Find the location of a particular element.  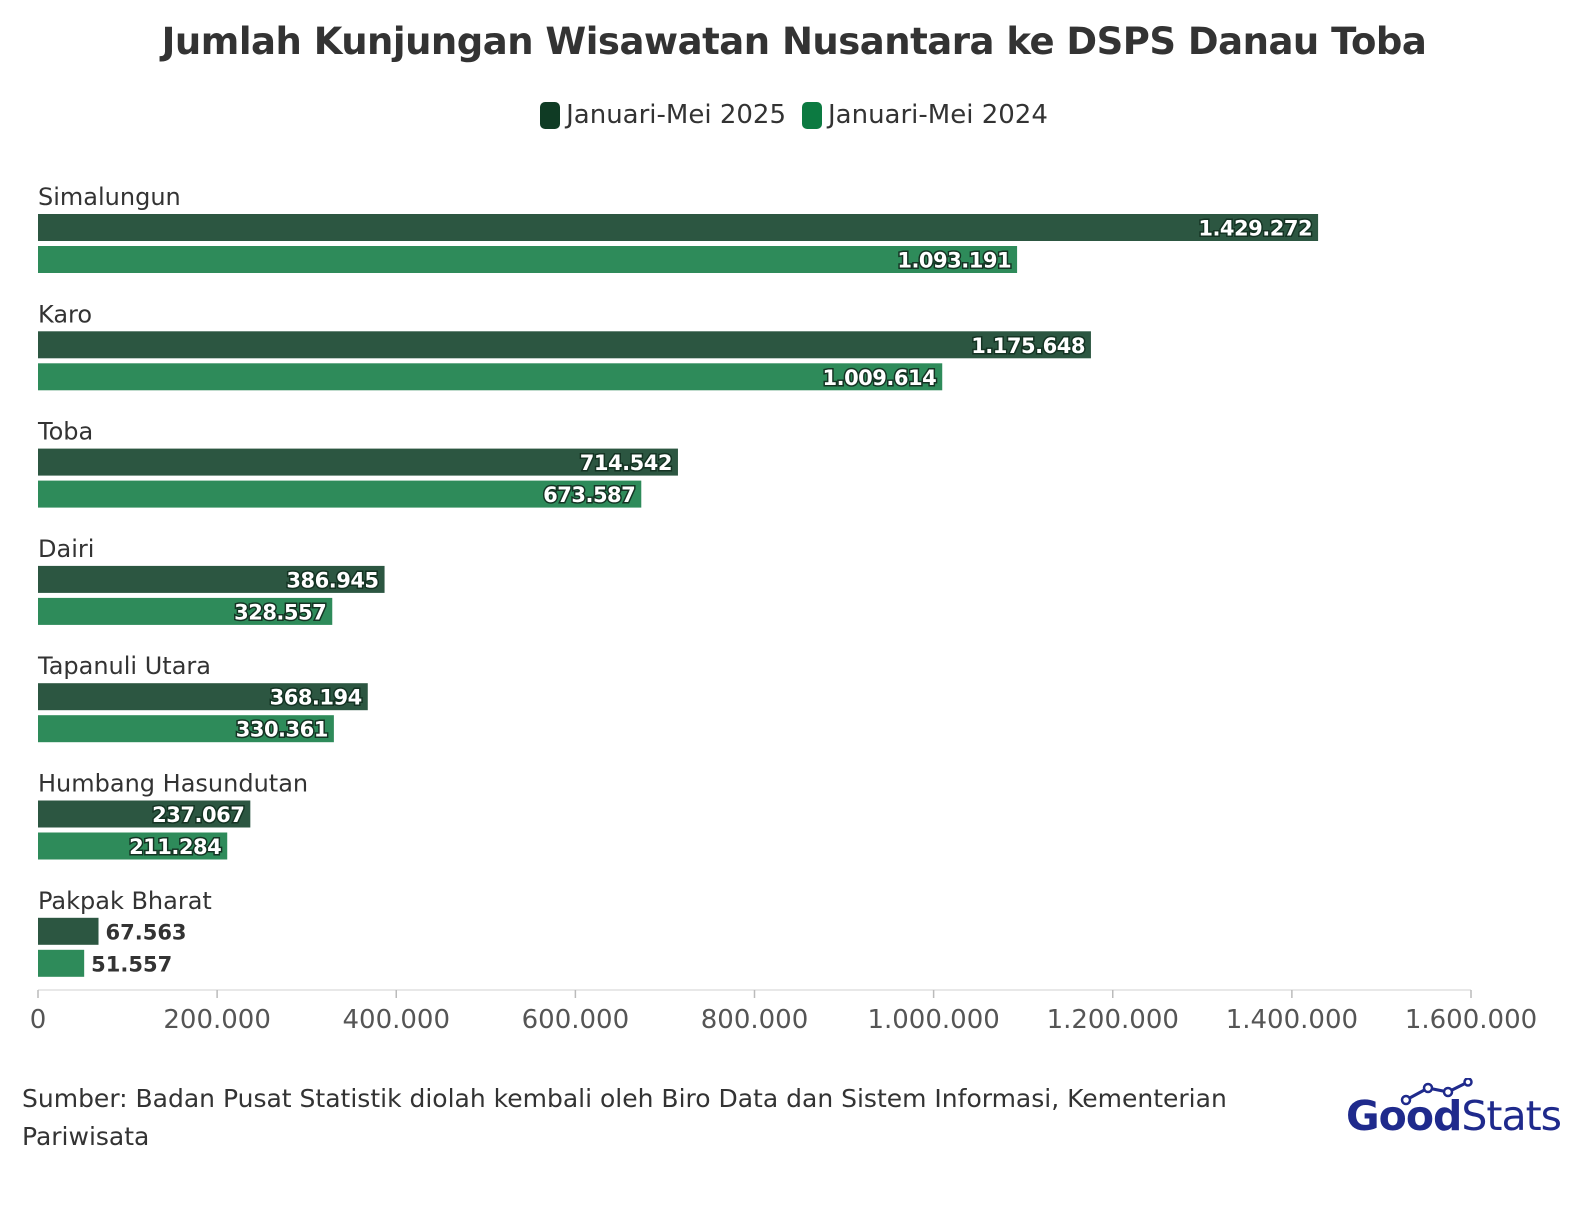

bar-humbang-hasundutan-2024 is located at coordinates (133, 846).